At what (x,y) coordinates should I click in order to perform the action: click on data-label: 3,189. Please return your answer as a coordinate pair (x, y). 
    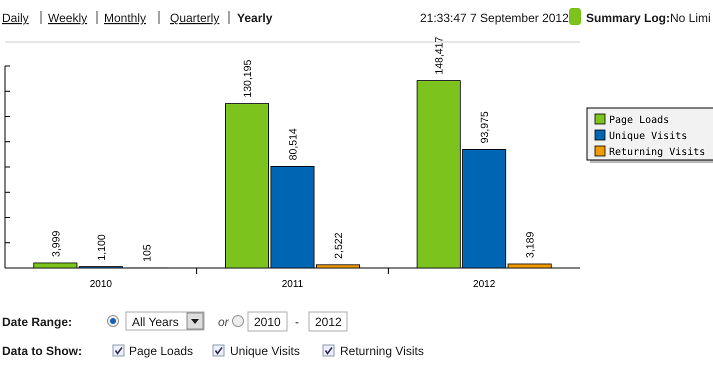
    Looking at the image, I should click on (530, 245).